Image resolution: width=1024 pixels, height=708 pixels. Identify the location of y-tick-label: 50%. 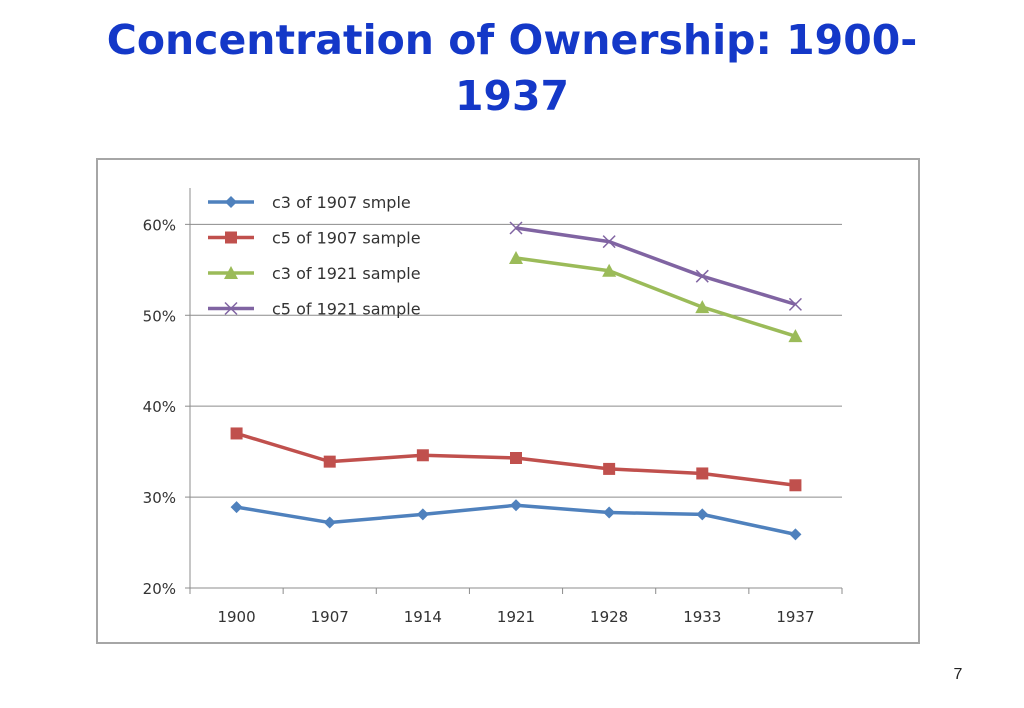
(159, 316).